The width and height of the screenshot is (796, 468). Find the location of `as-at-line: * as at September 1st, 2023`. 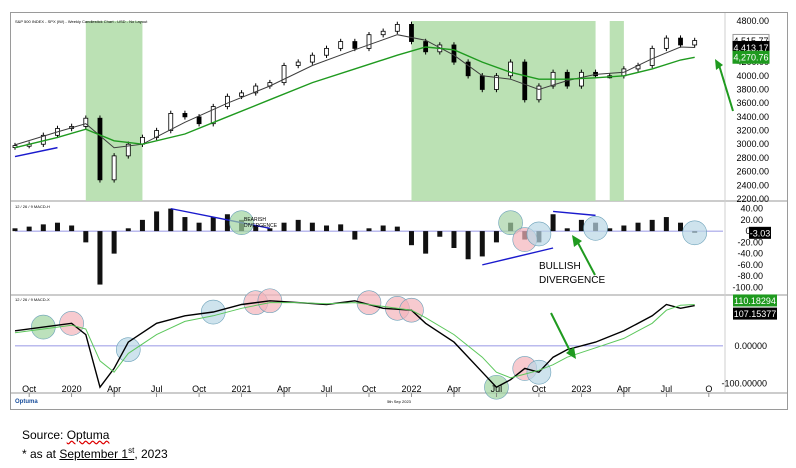

as-at-line: * as at September 1st, 2023 is located at coordinates (95, 453).